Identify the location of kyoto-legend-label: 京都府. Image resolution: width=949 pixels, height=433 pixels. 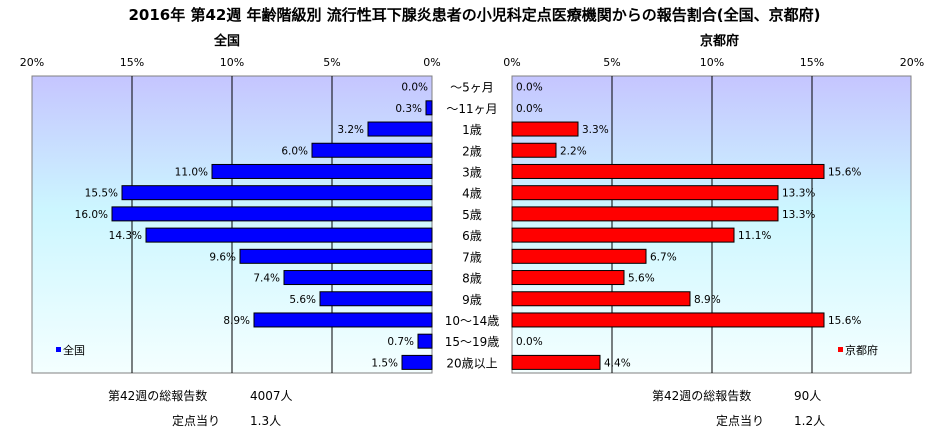
(861, 350).